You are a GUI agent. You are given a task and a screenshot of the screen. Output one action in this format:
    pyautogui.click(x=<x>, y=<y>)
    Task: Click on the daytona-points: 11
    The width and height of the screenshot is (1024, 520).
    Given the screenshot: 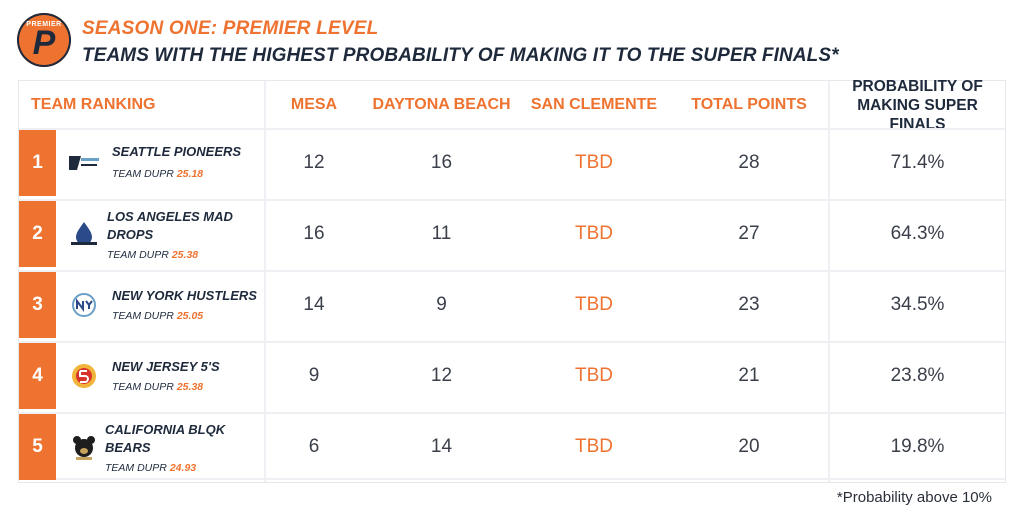 What is the action you would take?
    pyautogui.click(x=441, y=233)
    